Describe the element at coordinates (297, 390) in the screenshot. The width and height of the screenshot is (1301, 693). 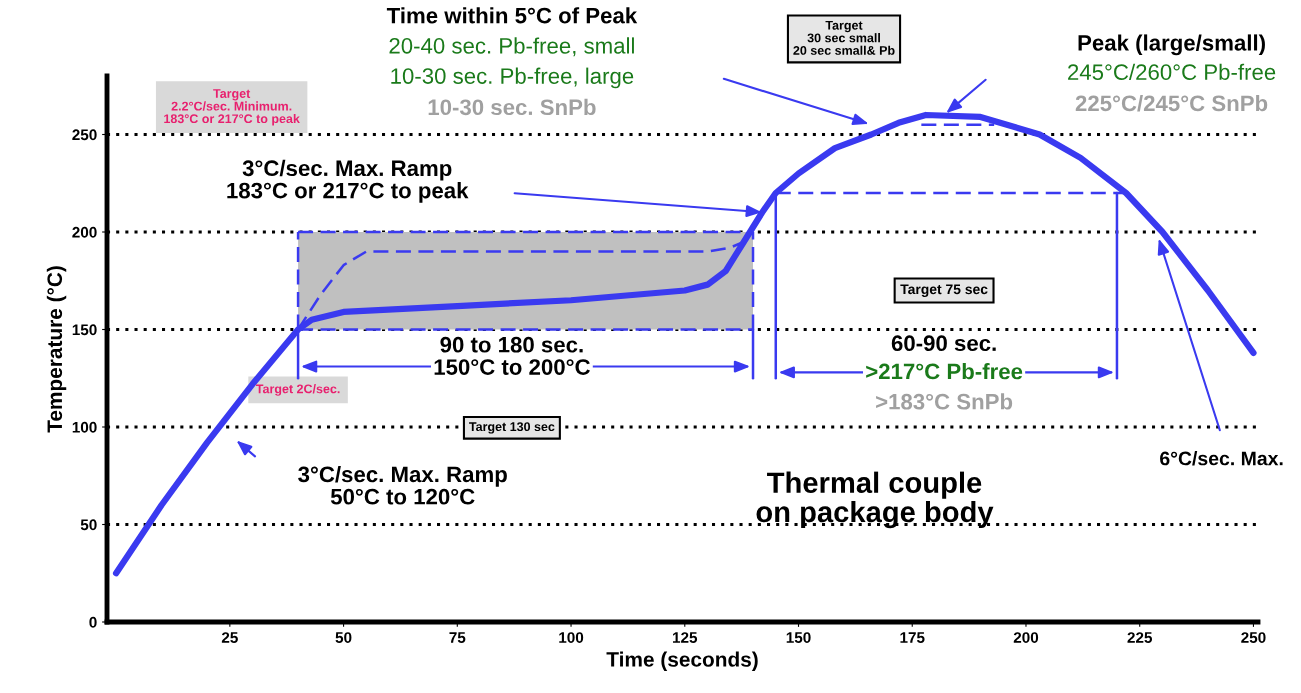
I see `annotation: Target 2C/sec.` at that location.